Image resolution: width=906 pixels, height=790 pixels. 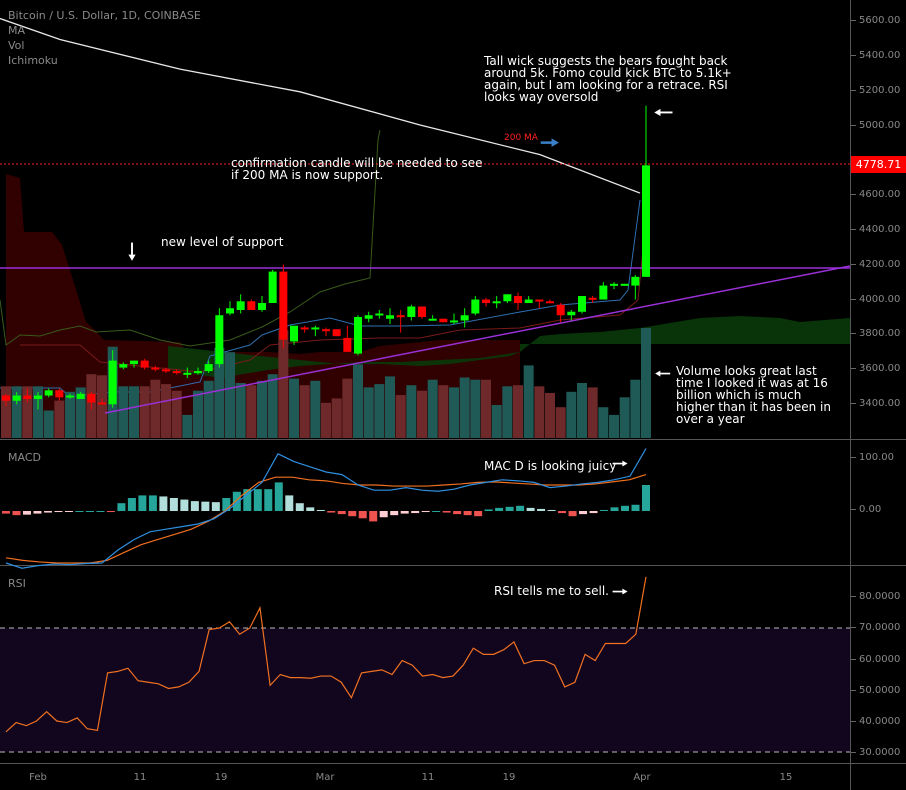 What do you see at coordinates (33, 60) in the screenshot?
I see `indicator-ichimoku: Ichimoku` at bounding box center [33, 60].